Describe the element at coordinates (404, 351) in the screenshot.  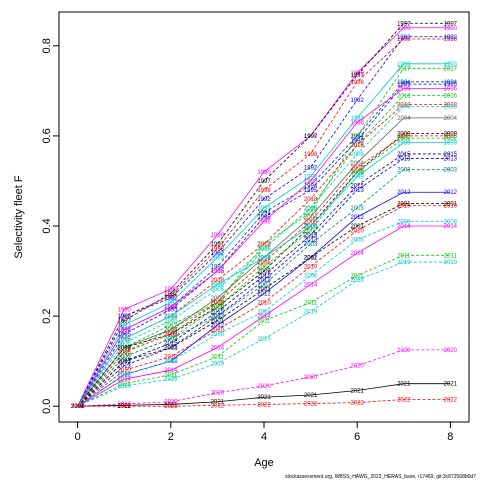
I see `point-label: 2020` at that location.